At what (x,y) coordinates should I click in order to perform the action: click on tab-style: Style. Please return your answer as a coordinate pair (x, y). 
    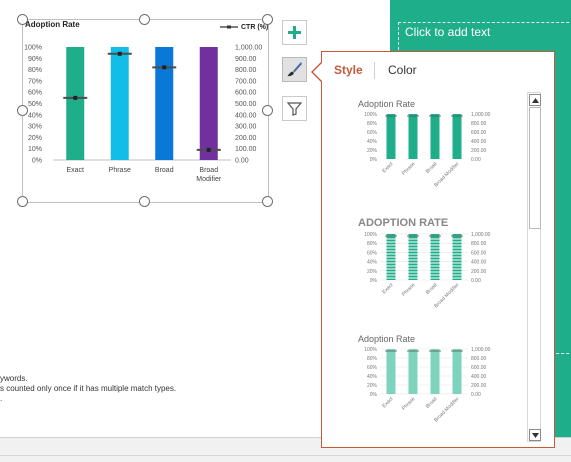
    Looking at the image, I should click on (348, 70).